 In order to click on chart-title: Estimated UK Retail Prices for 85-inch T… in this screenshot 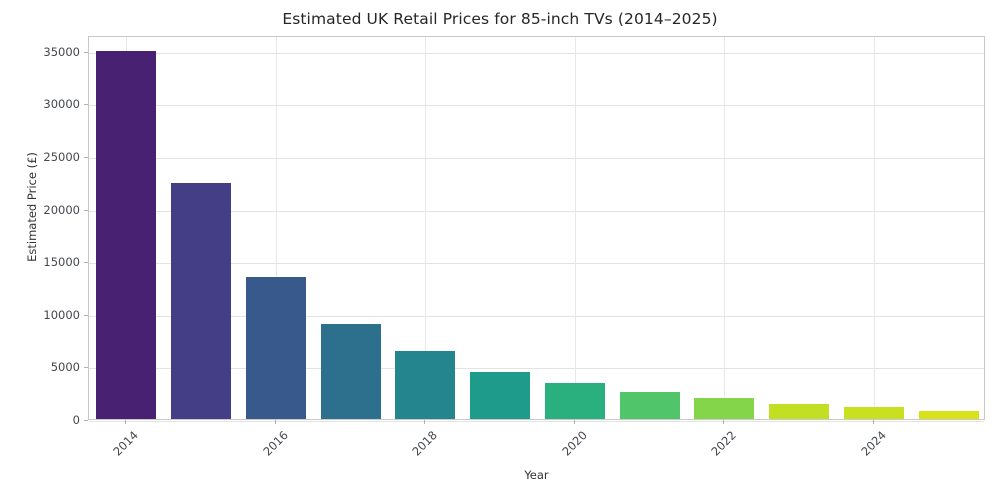, I will do `click(500, 19)`.